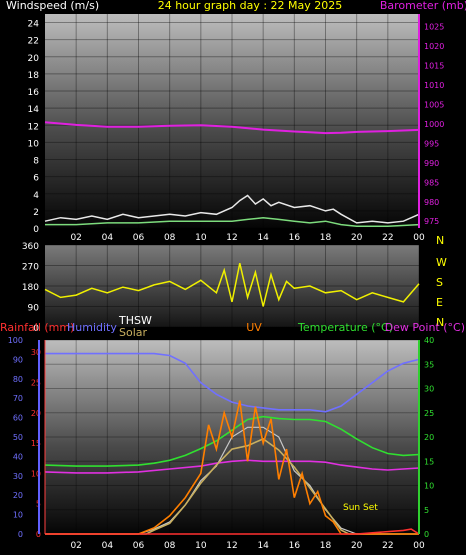 This screenshot has height=555, width=466. I want to click on humidity-tick-label: 80, so click(18, 379).